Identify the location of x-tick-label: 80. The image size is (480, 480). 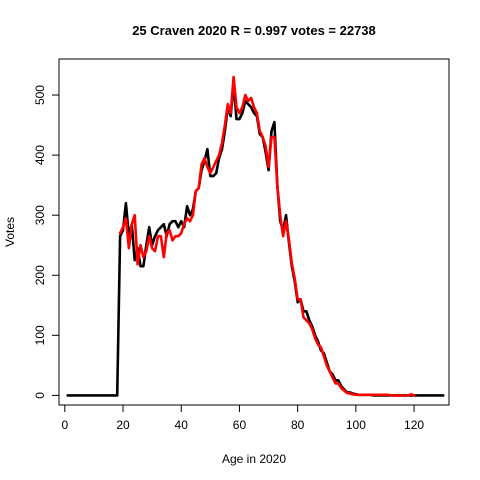
(298, 425).